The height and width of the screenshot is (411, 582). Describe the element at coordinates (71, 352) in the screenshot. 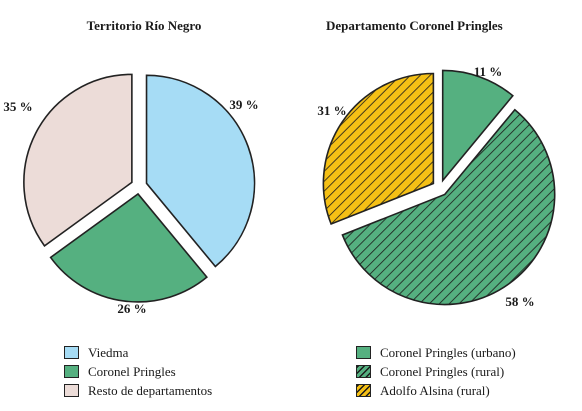

I see `legend-swatch-viedma` at that location.